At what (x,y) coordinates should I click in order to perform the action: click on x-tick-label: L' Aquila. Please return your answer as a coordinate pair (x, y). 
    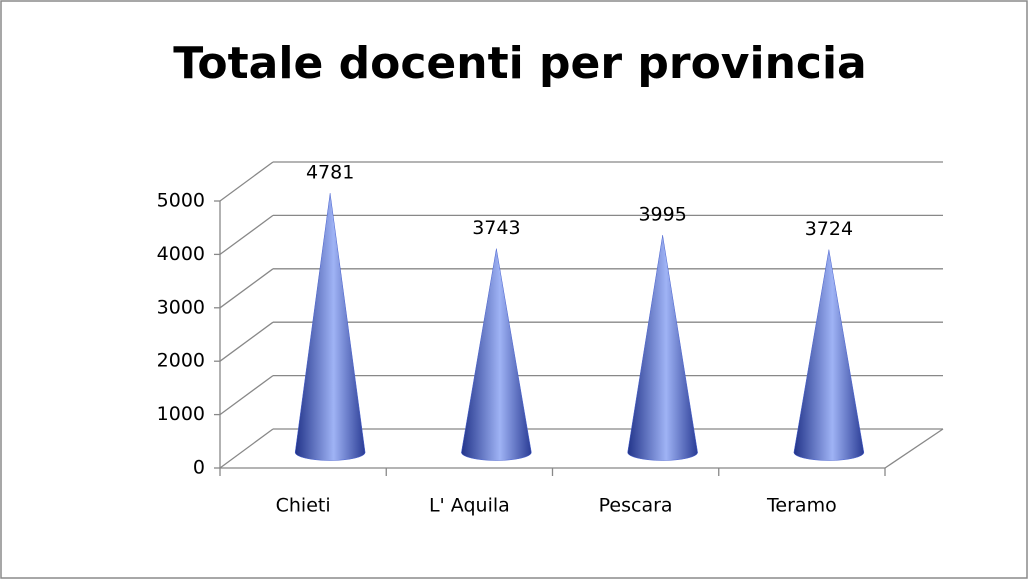
    Looking at the image, I should click on (469, 506).